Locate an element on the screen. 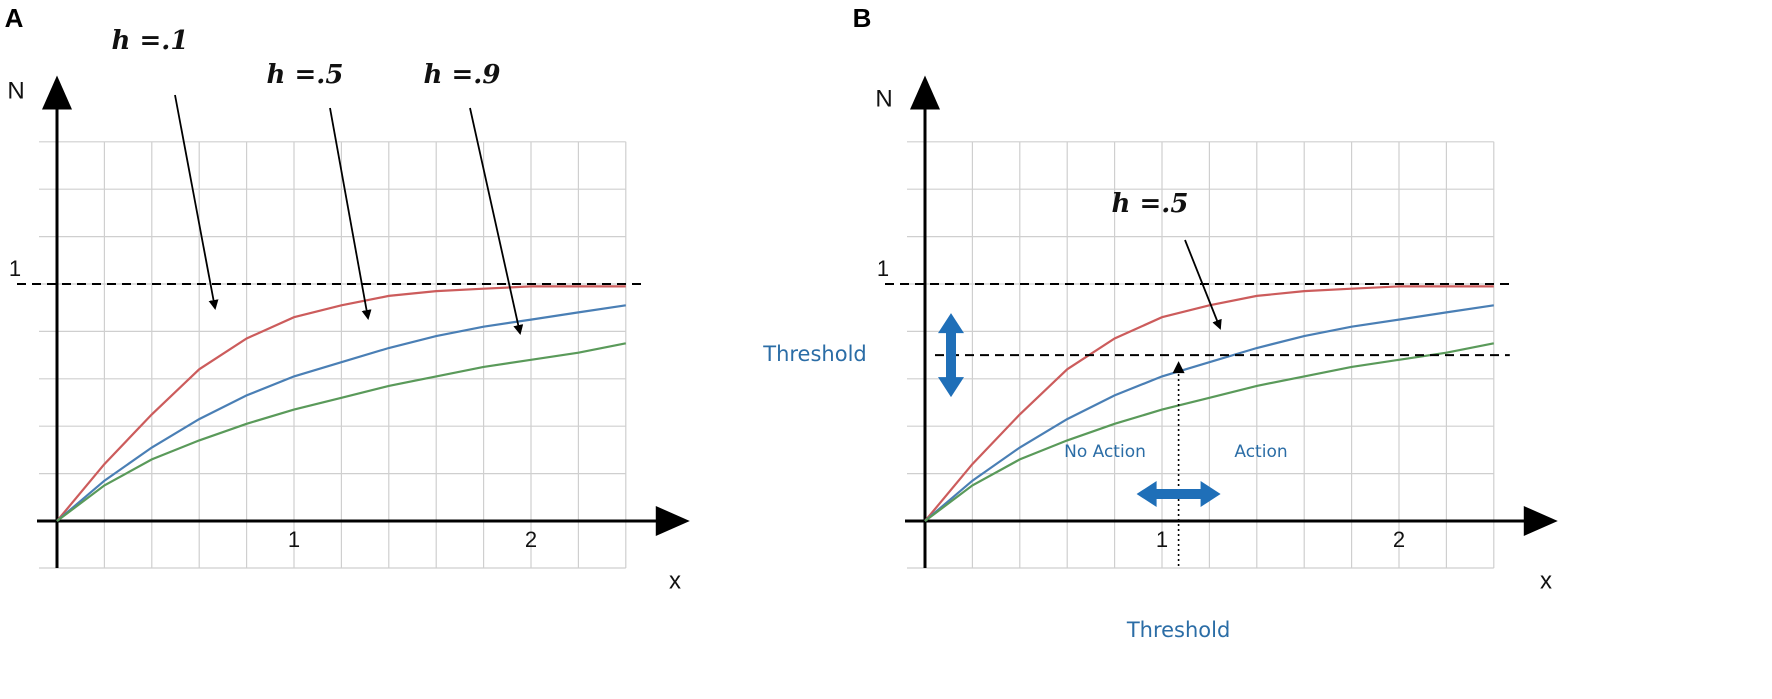 The height and width of the screenshot is (699, 1772). region-label: Action is located at coordinates (1260, 452).